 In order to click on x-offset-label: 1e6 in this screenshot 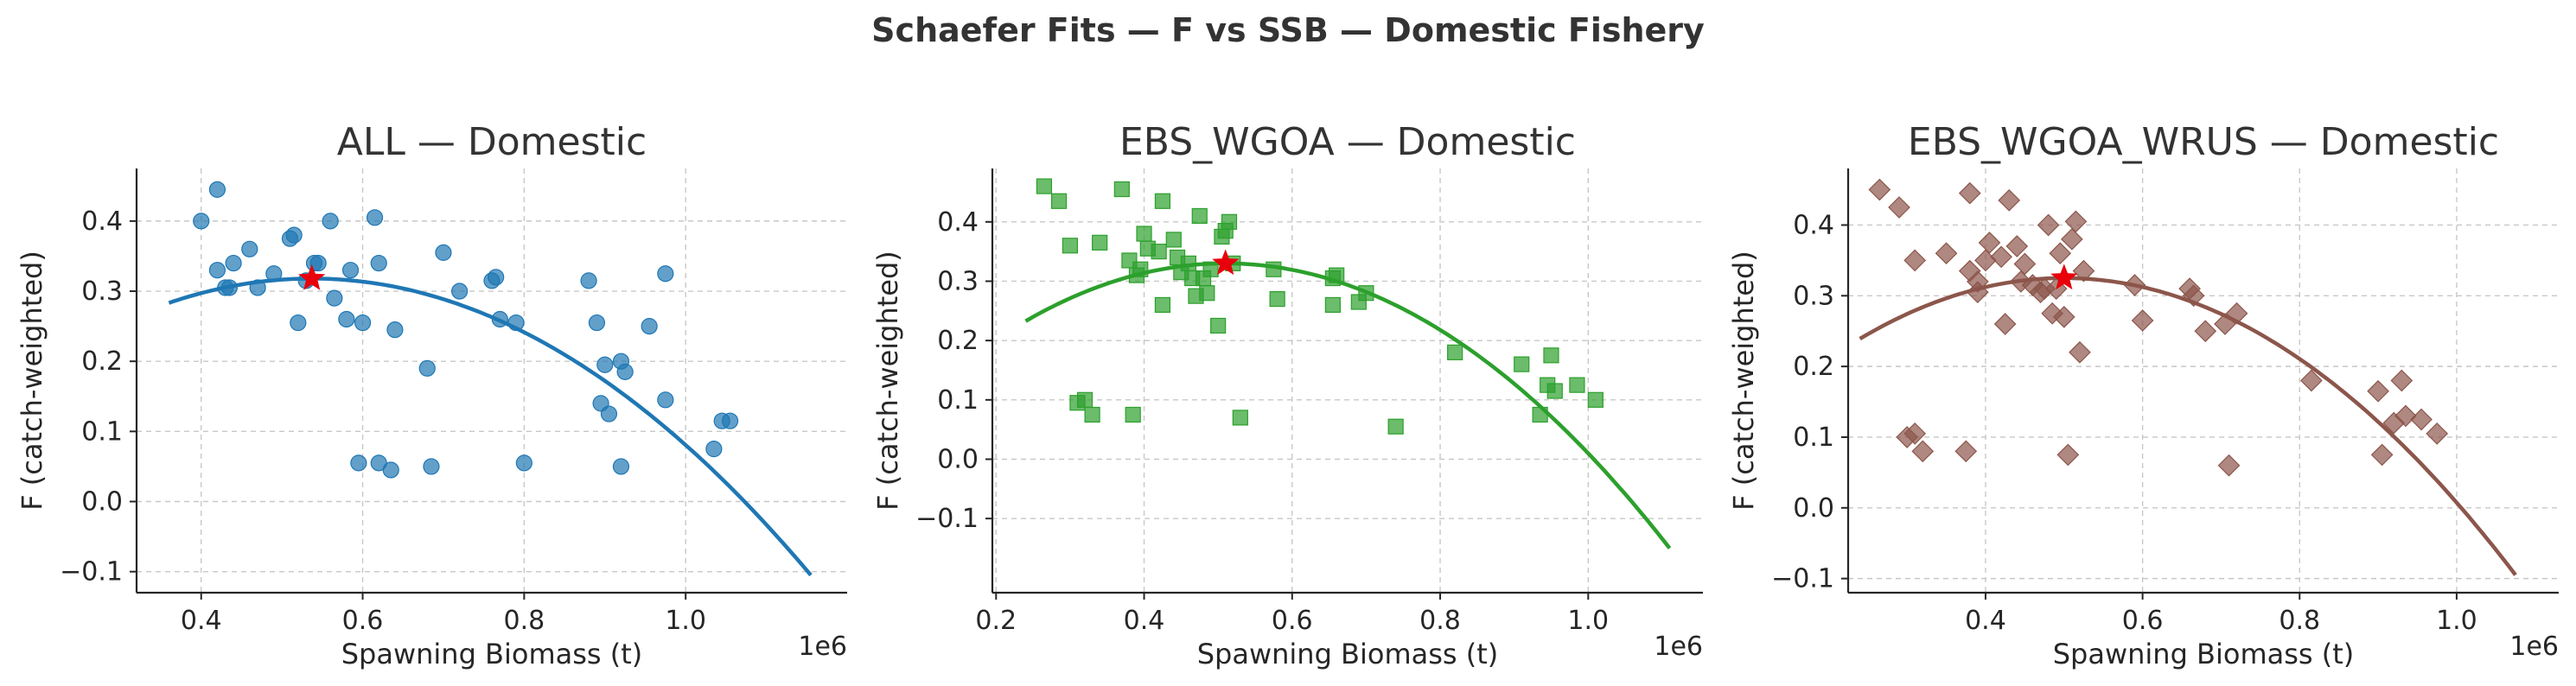, I will do `click(822, 647)`.